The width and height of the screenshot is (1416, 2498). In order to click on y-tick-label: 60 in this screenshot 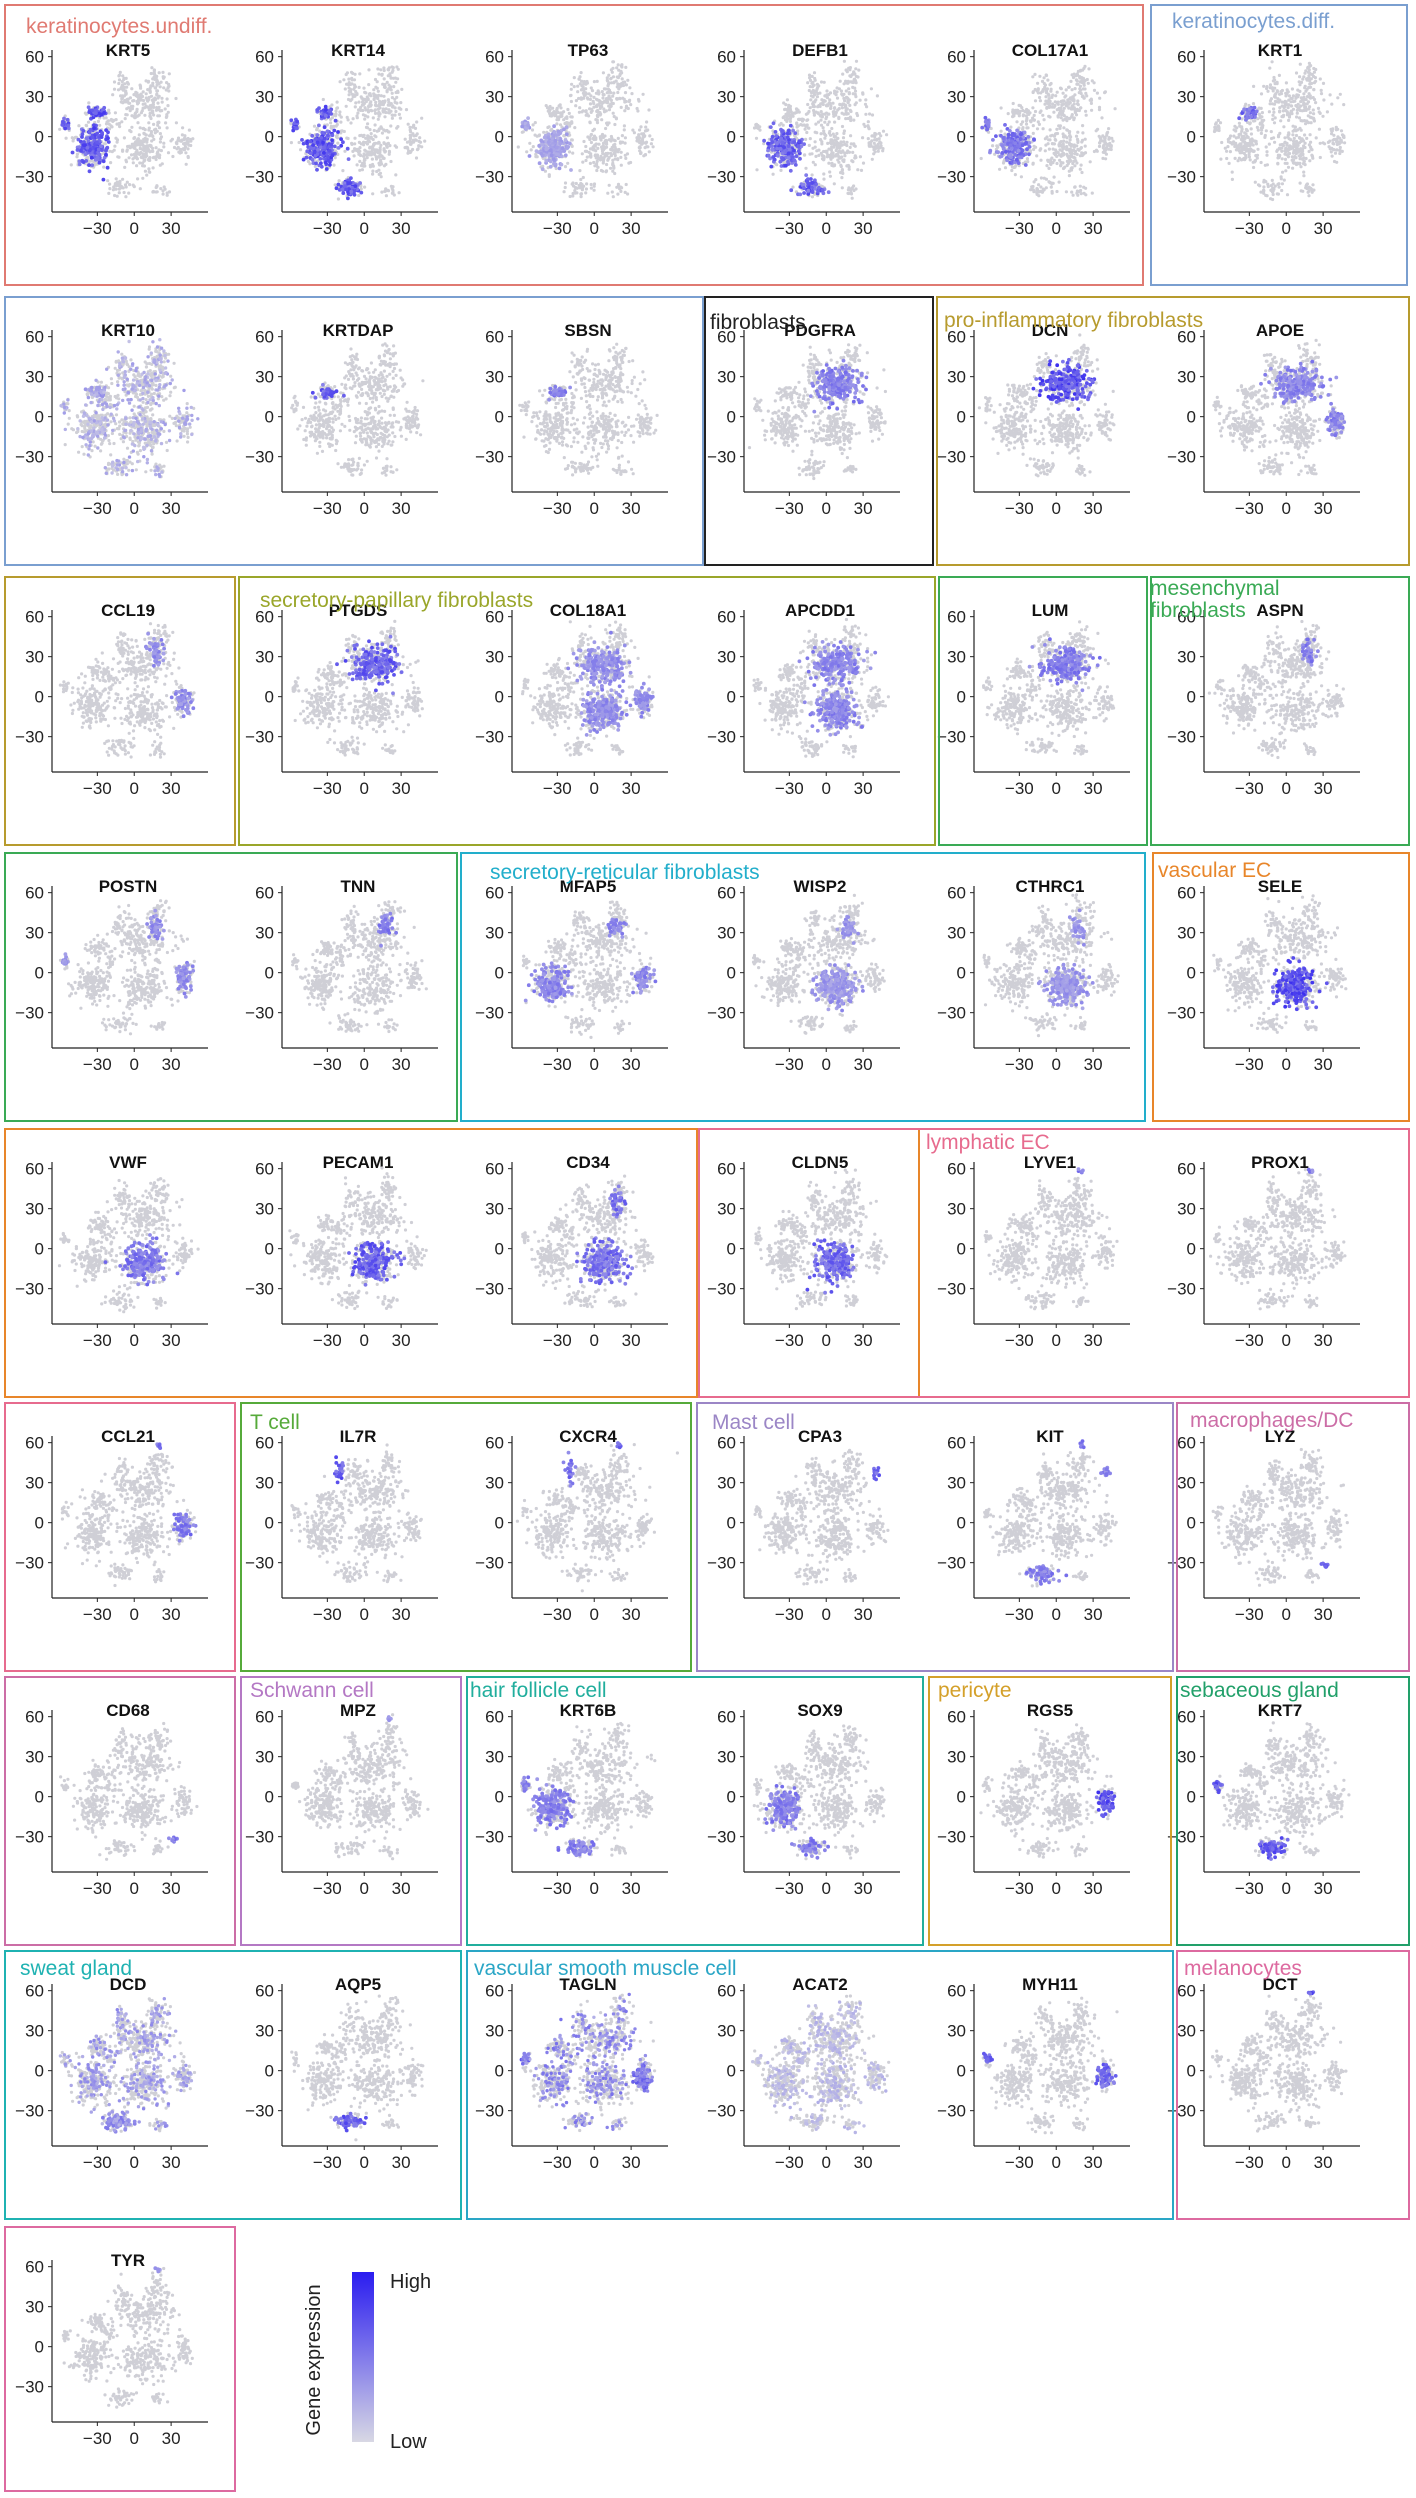, I will do `click(34, 57)`.